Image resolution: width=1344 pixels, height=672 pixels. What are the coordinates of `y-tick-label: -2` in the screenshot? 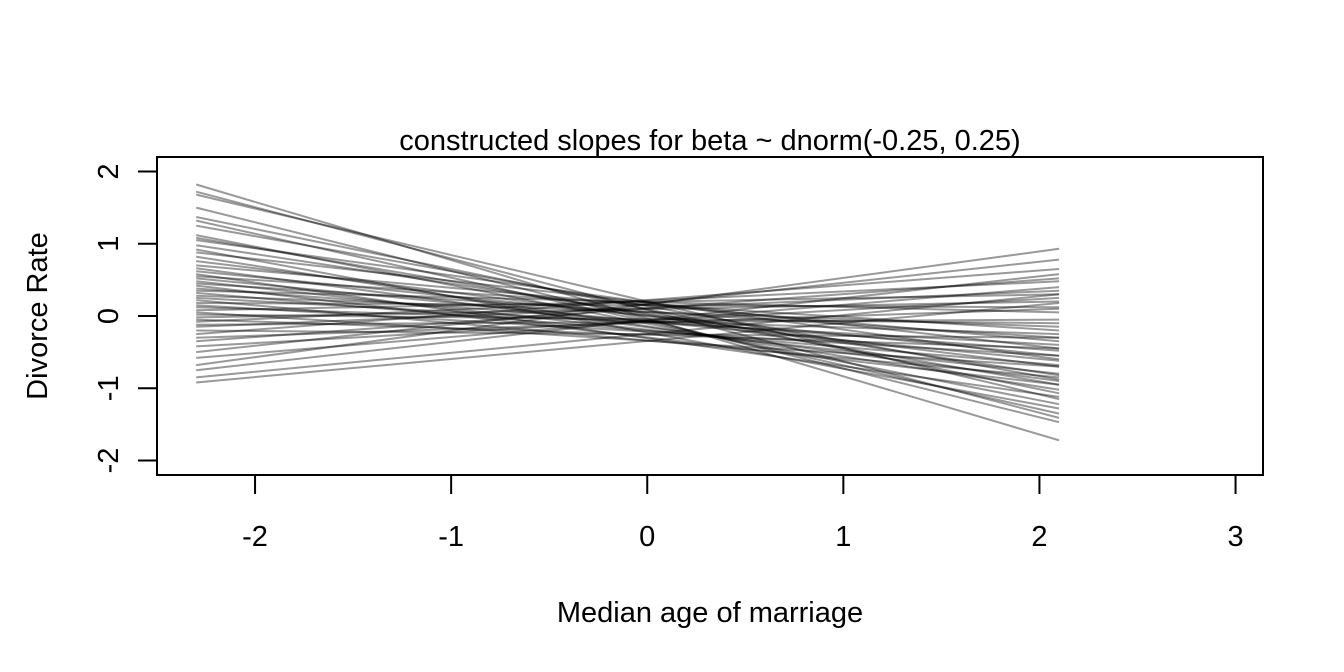 It's located at (109, 461).